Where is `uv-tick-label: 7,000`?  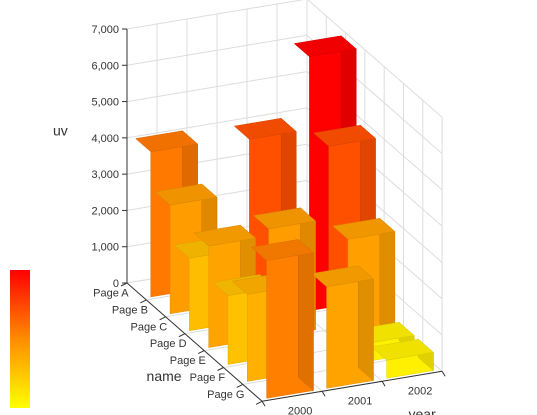
uv-tick-label: 7,000 is located at coordinates (105, 30).